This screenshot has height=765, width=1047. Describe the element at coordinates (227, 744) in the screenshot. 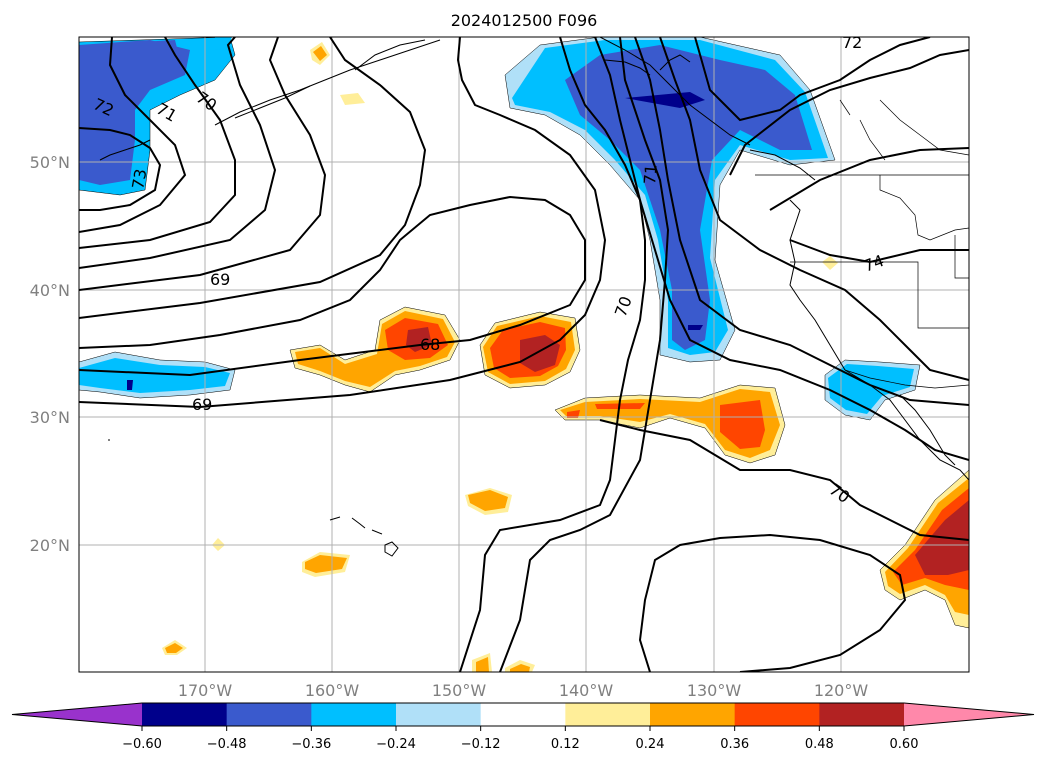

I see `colorbar-tick-label: −0.48` at that location.